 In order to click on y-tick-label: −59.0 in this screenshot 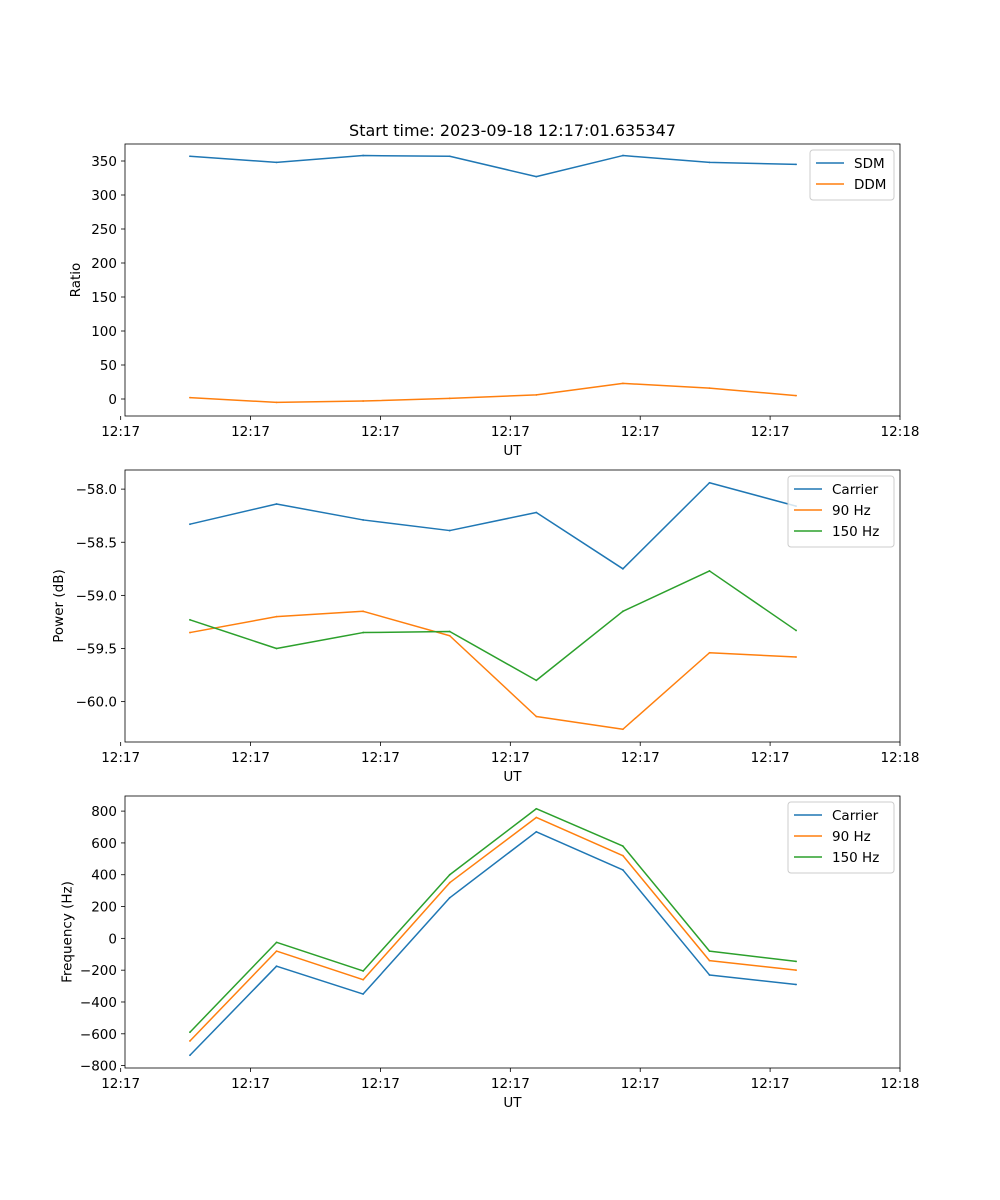, I will do `click(96, 596)`.